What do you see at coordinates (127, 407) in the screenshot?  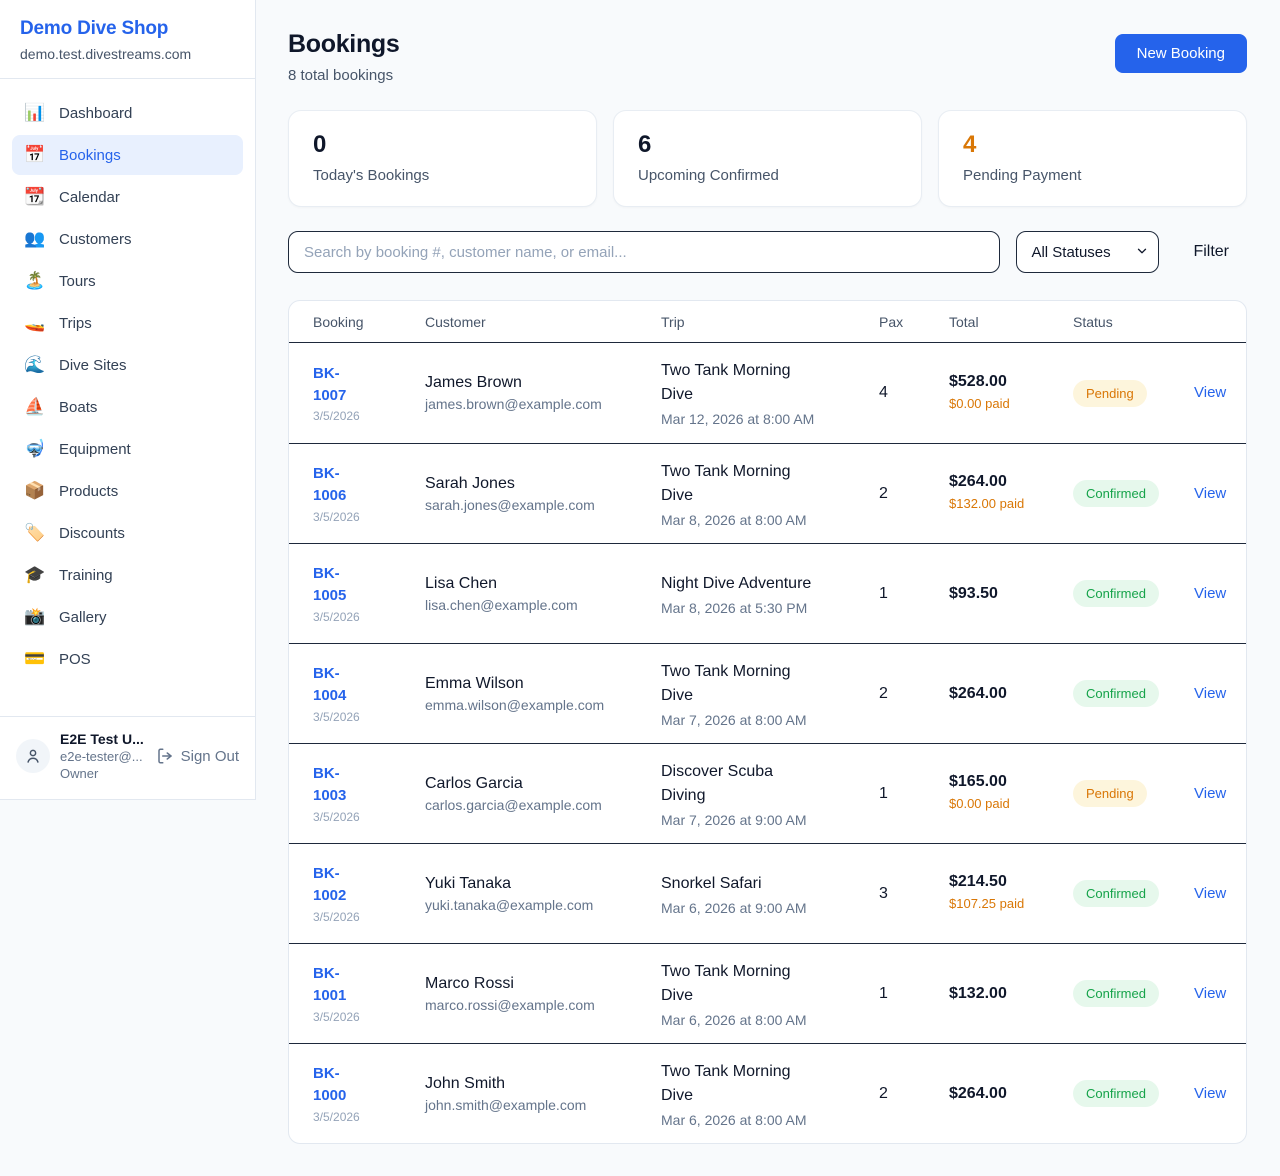 I see `sidebar-item-boats: ⛵ Boats` at bounding box center [127, 407].